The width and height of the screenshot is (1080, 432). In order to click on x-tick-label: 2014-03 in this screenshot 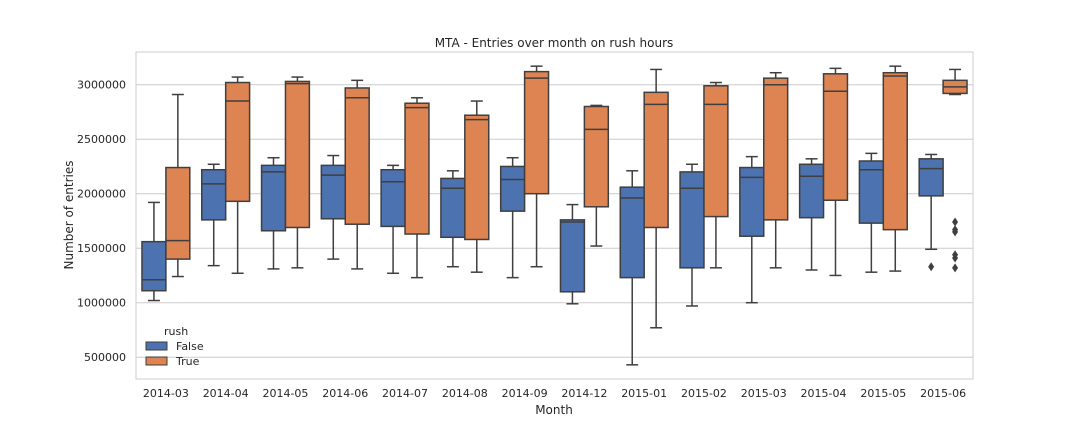, I will do `click(166, 393)`.